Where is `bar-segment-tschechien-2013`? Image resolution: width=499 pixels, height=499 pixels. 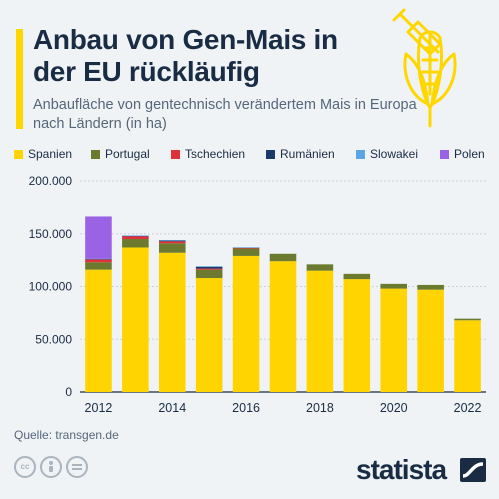 bar-segment-tschechien-2013 is located at coordinates (135, 237).